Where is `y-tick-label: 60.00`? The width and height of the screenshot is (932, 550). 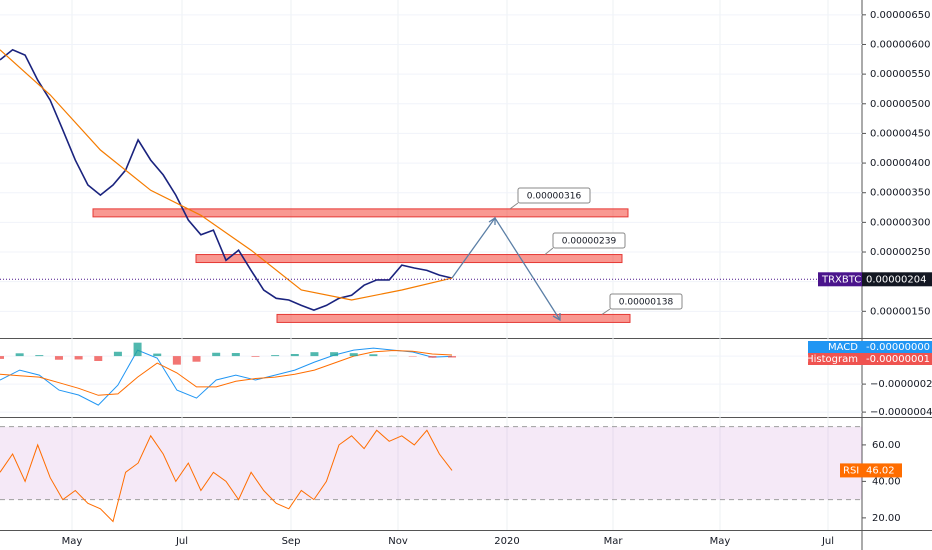 y-tick-label: 60.00 is located at coordinates (886, 445).